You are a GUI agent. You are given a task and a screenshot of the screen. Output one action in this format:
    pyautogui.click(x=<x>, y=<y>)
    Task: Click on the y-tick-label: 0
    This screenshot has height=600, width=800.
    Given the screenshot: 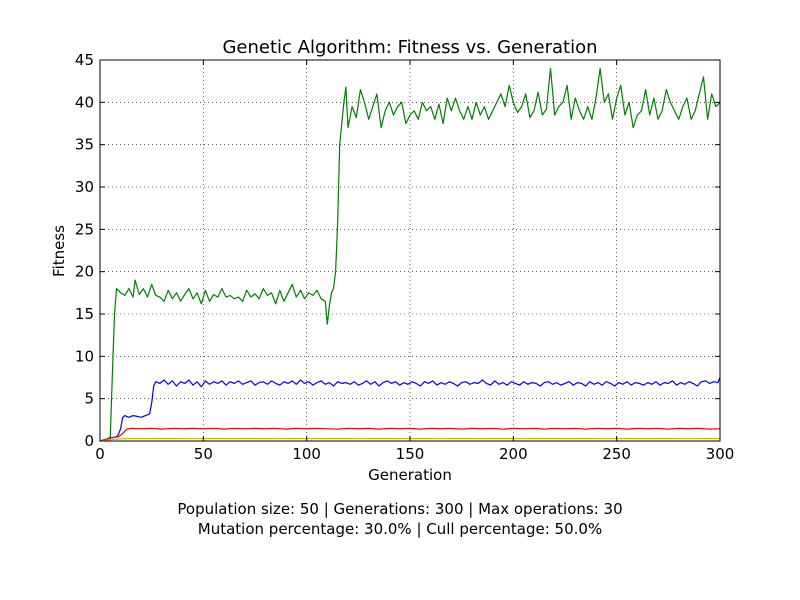 What is the action you would take?
    pyautogui.click(x=89, y=441)
    